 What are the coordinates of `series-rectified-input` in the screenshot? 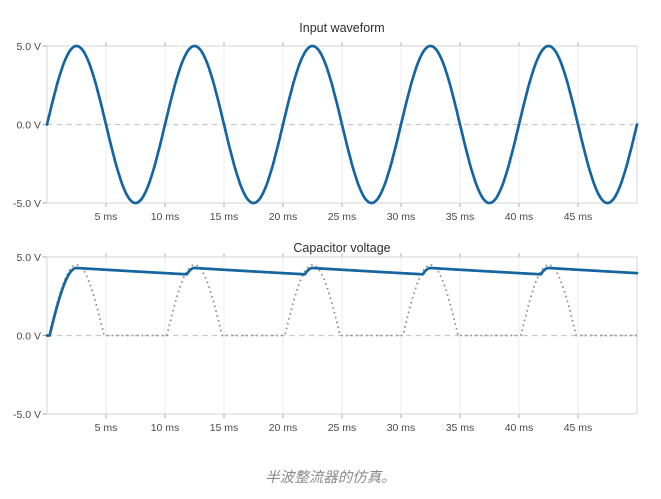 It's located at (342, 300).